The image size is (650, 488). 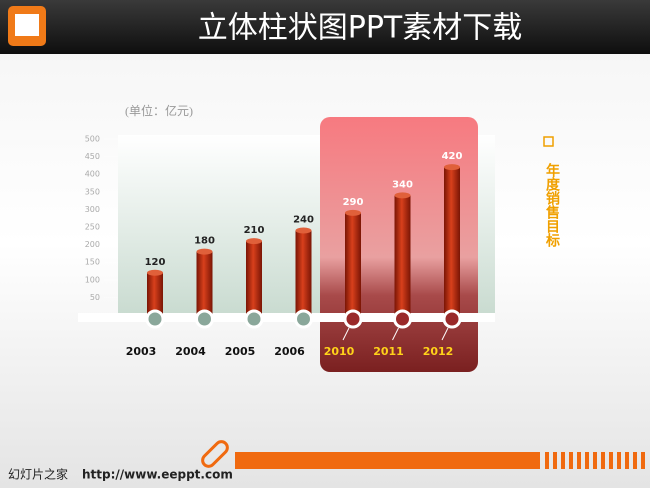 What do you see at coordinates (360, 28) in the screenshot?
I see `chart-title: 立体柱状图PPT素材下载` at bounding box center [360, 28].